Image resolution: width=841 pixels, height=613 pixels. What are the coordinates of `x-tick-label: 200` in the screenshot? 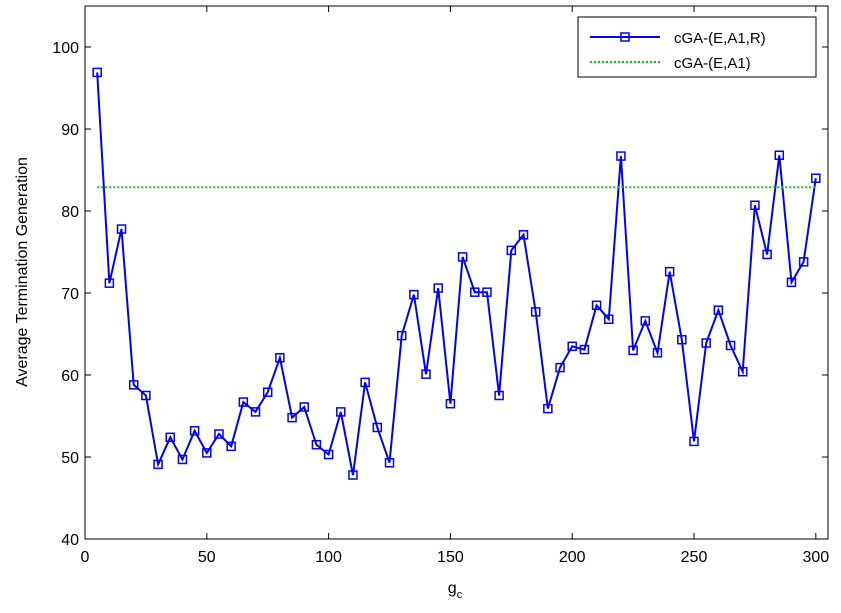 It's located at (572, 557).